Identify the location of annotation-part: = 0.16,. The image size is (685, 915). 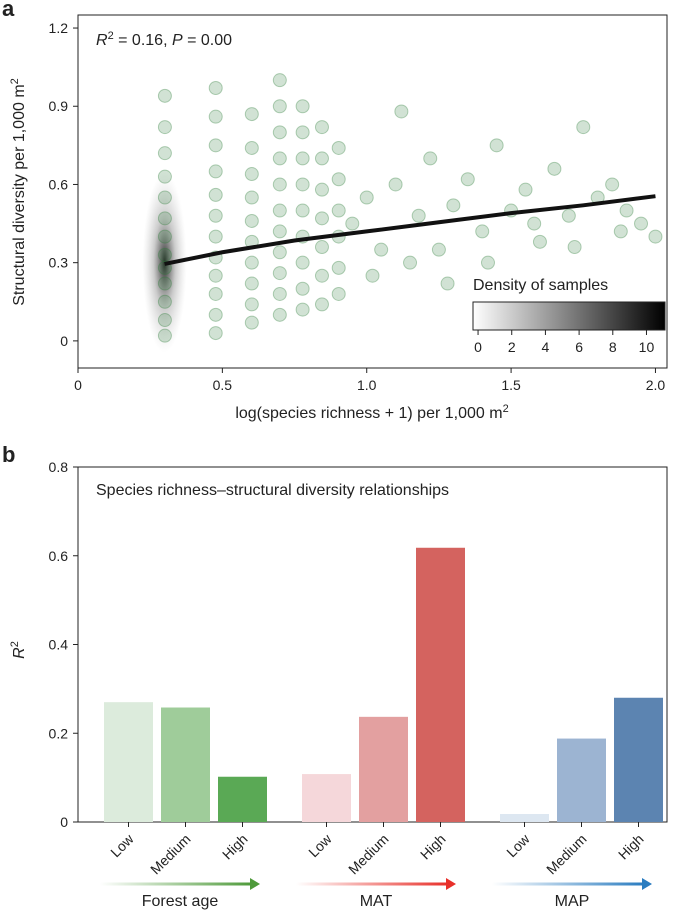
(143, 40).